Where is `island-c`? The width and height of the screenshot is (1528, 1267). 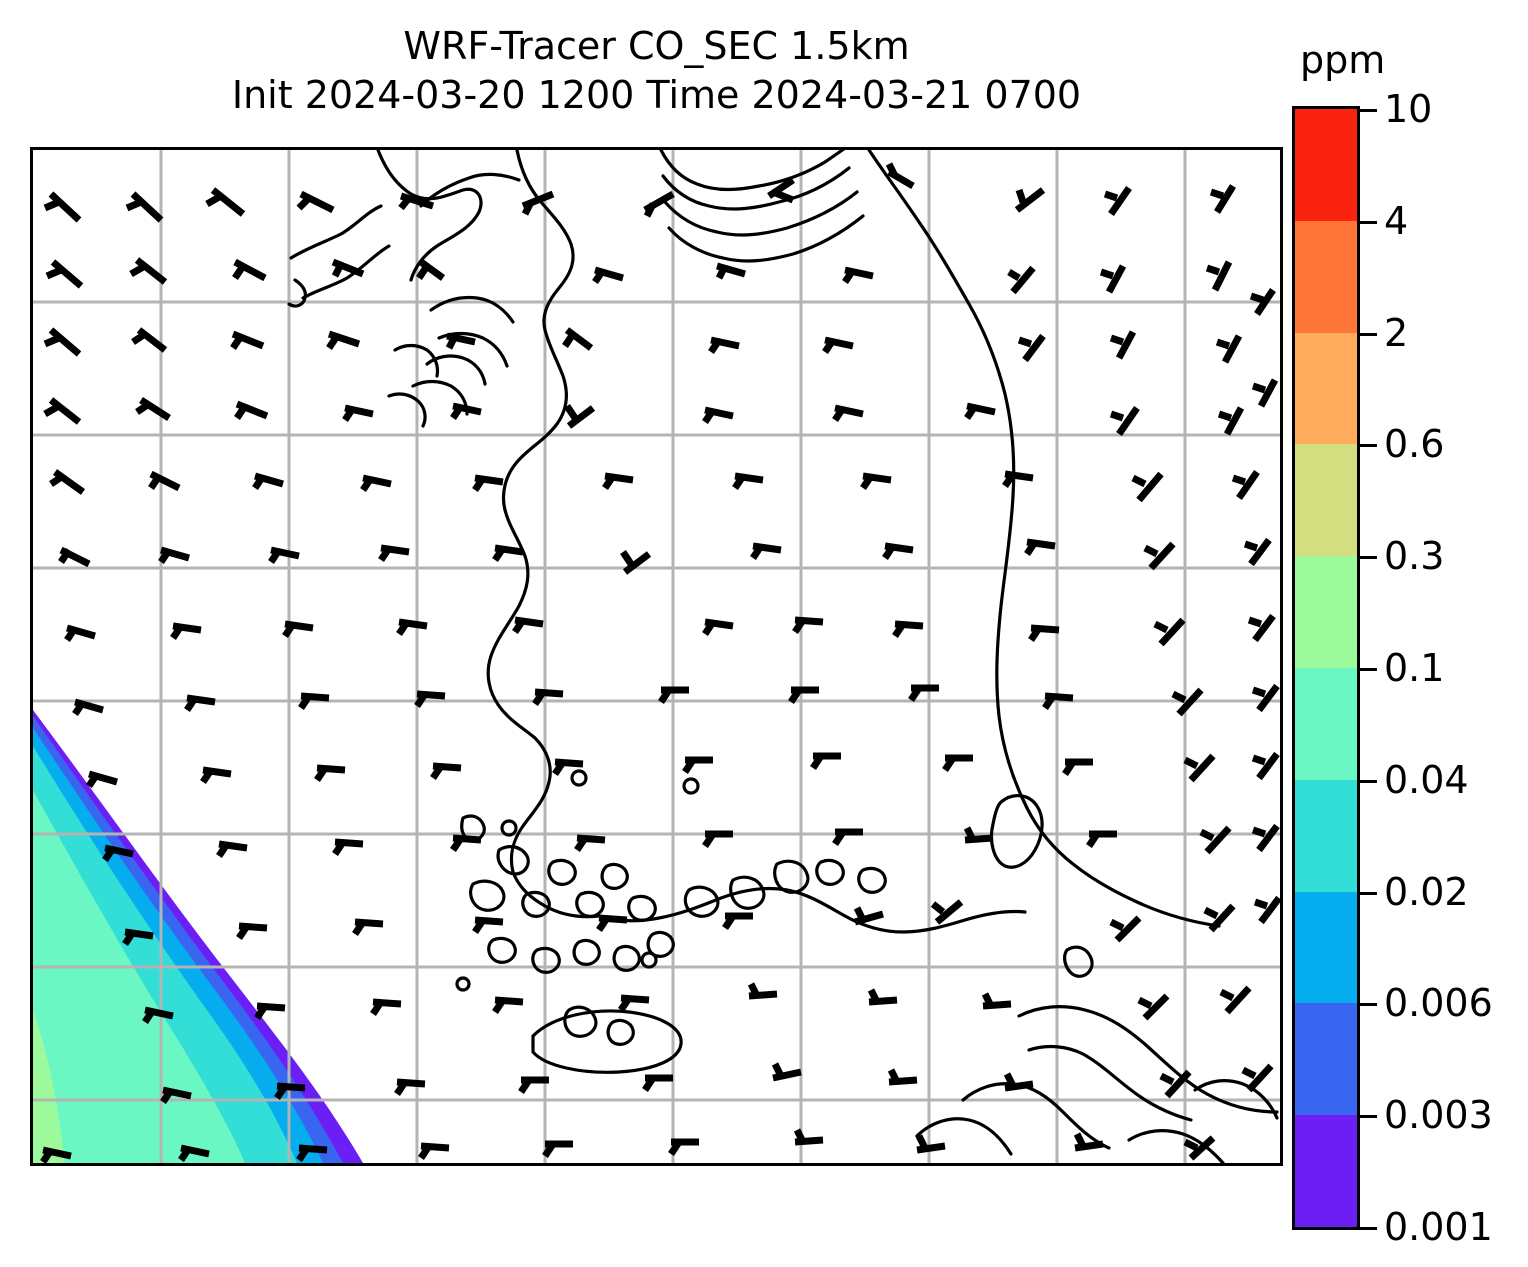 island-c is located at coordinates (487, 895).